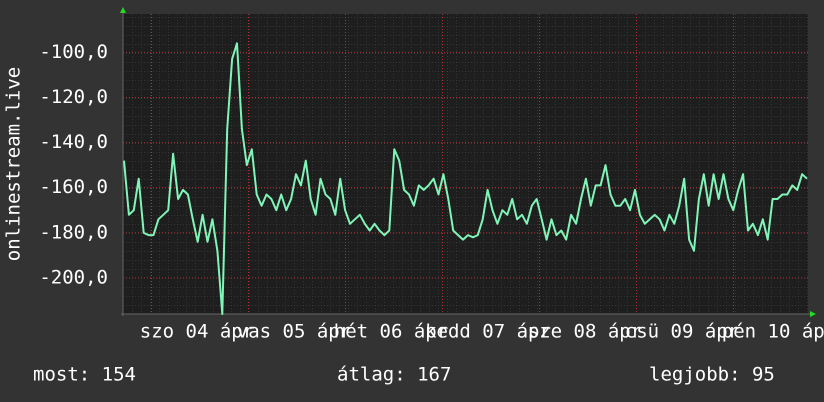 The image size is (824, 402). I want to click on footer: most: 154 átlag: 167 legjobb: 95, so click(404, 375).